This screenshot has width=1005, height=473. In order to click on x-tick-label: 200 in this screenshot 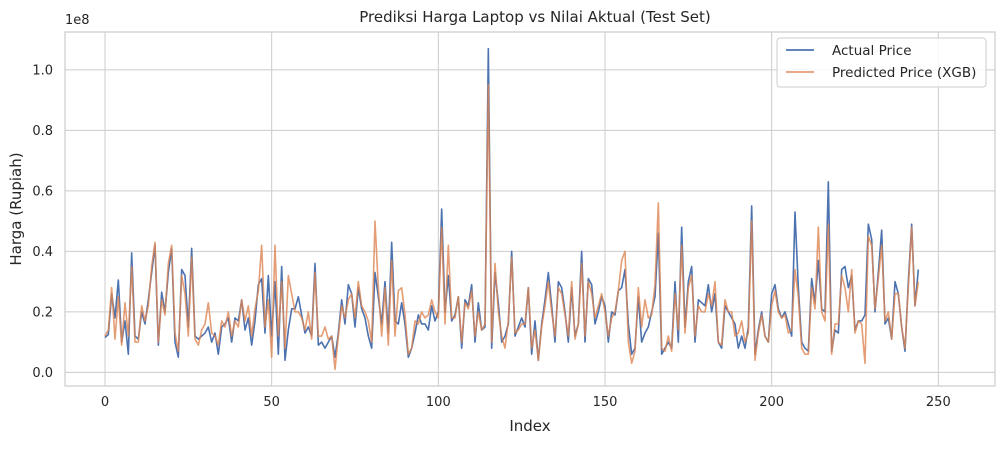, I will do `click(771, 402)`.